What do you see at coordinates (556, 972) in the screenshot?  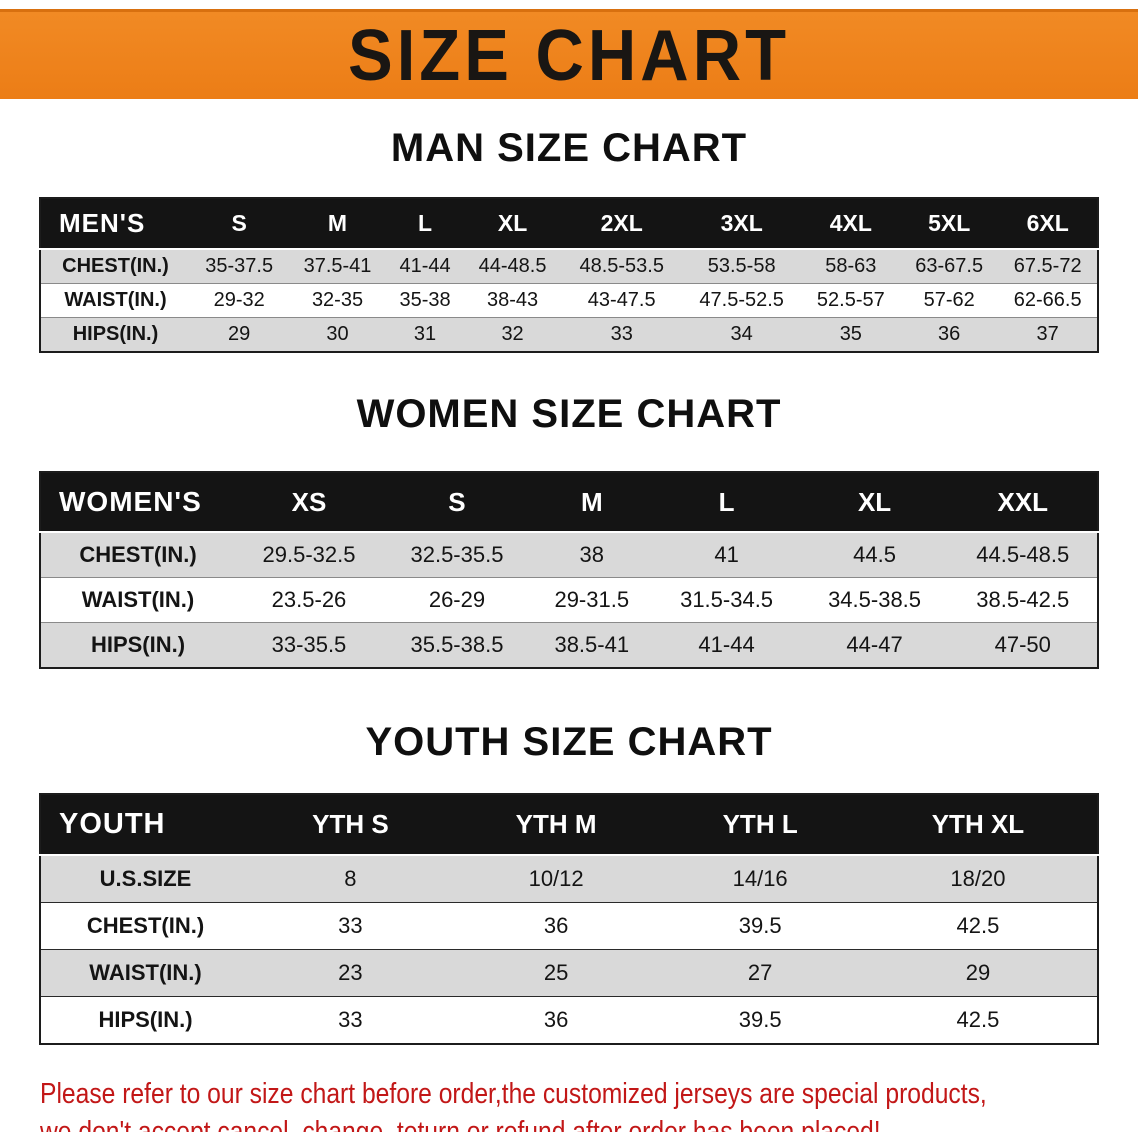 I see `size-value: 25` at bounding box center [556, 972].